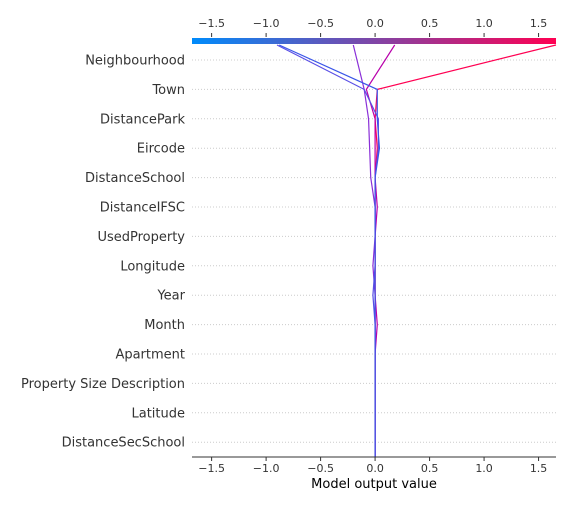  I want to click on feature-label: Month, so click(164, 325).